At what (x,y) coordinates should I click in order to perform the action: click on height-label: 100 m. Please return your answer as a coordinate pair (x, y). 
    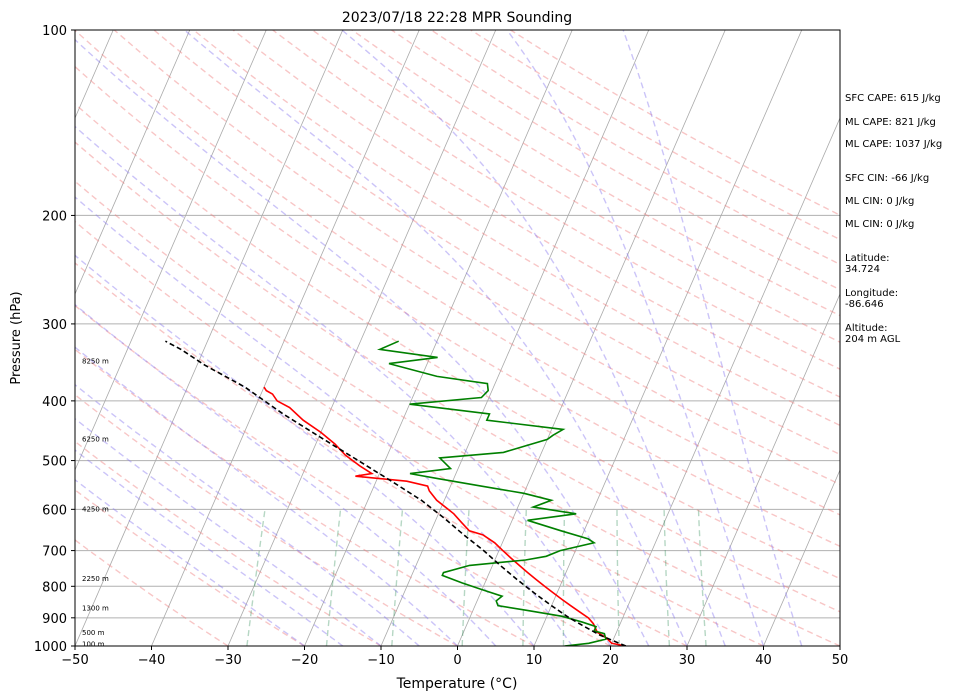
    Looking at the image, I should click on (93, 645).